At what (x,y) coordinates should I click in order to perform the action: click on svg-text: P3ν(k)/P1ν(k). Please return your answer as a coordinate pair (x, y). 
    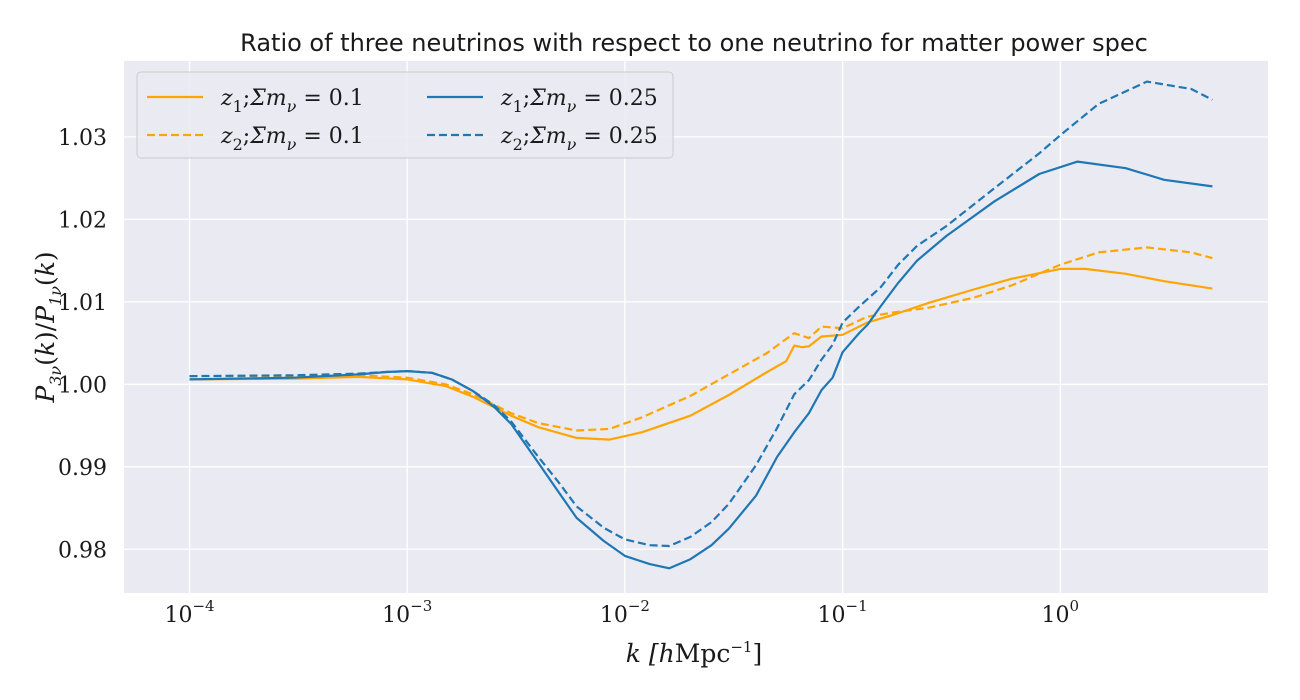
    Looking at the image, I should click on (48, 327).